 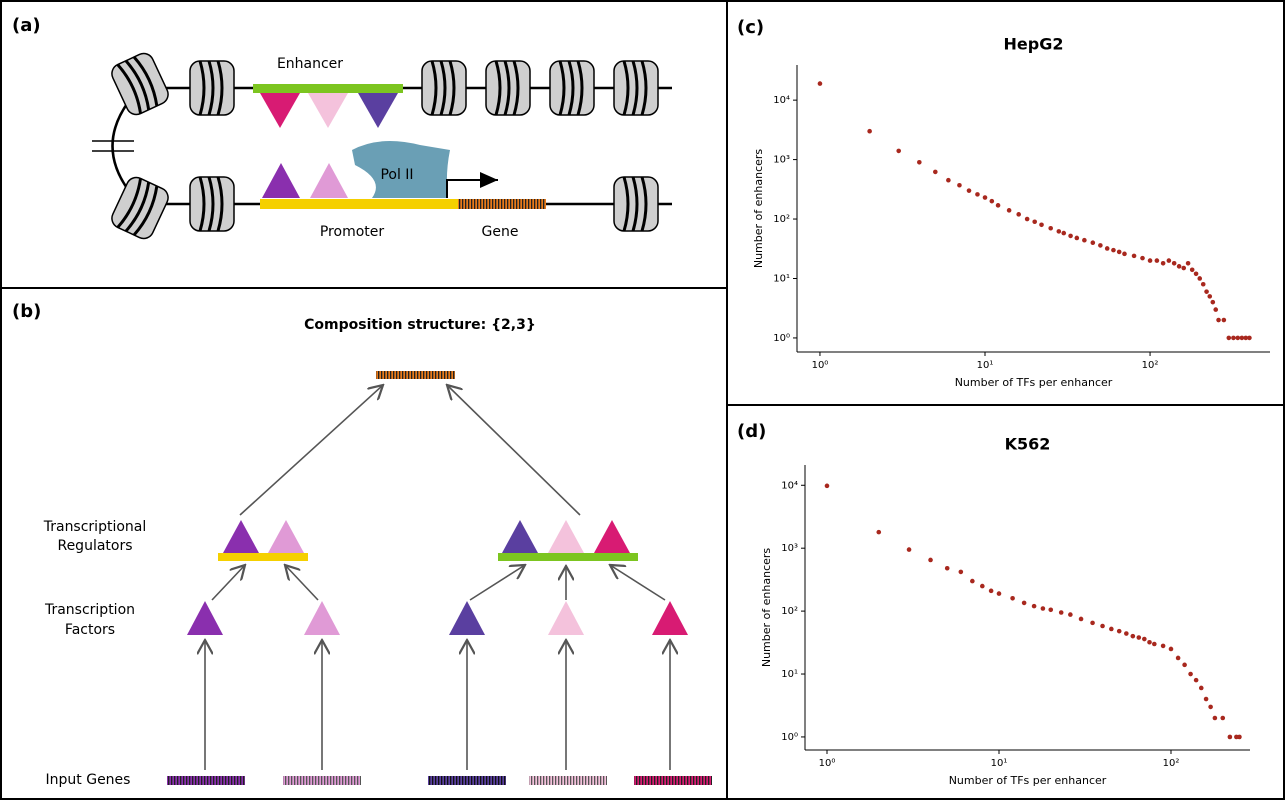 I want to click on panel-label: (b), so click(x=26, y=311).